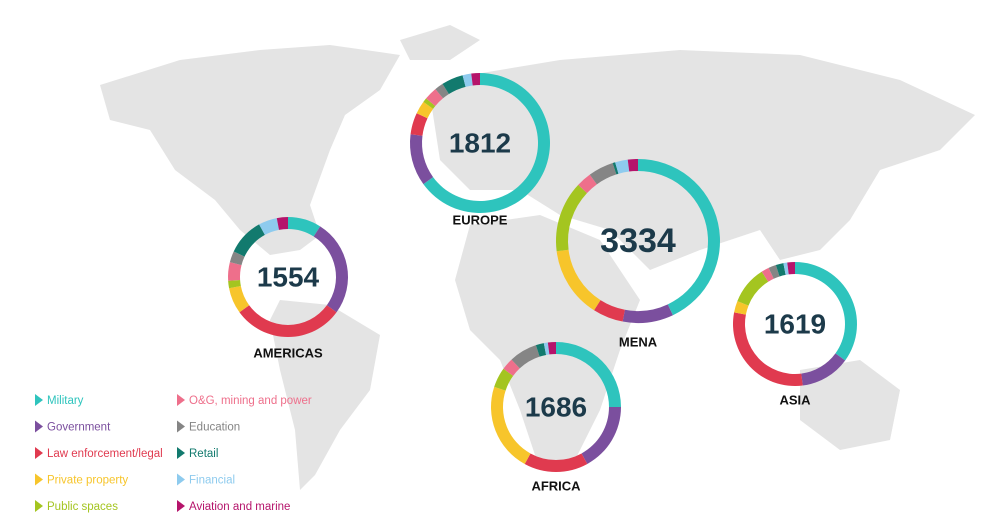  Describe the element at coordinates (79, 428) in the screenshot. I see `legend-label: Government` at that location.